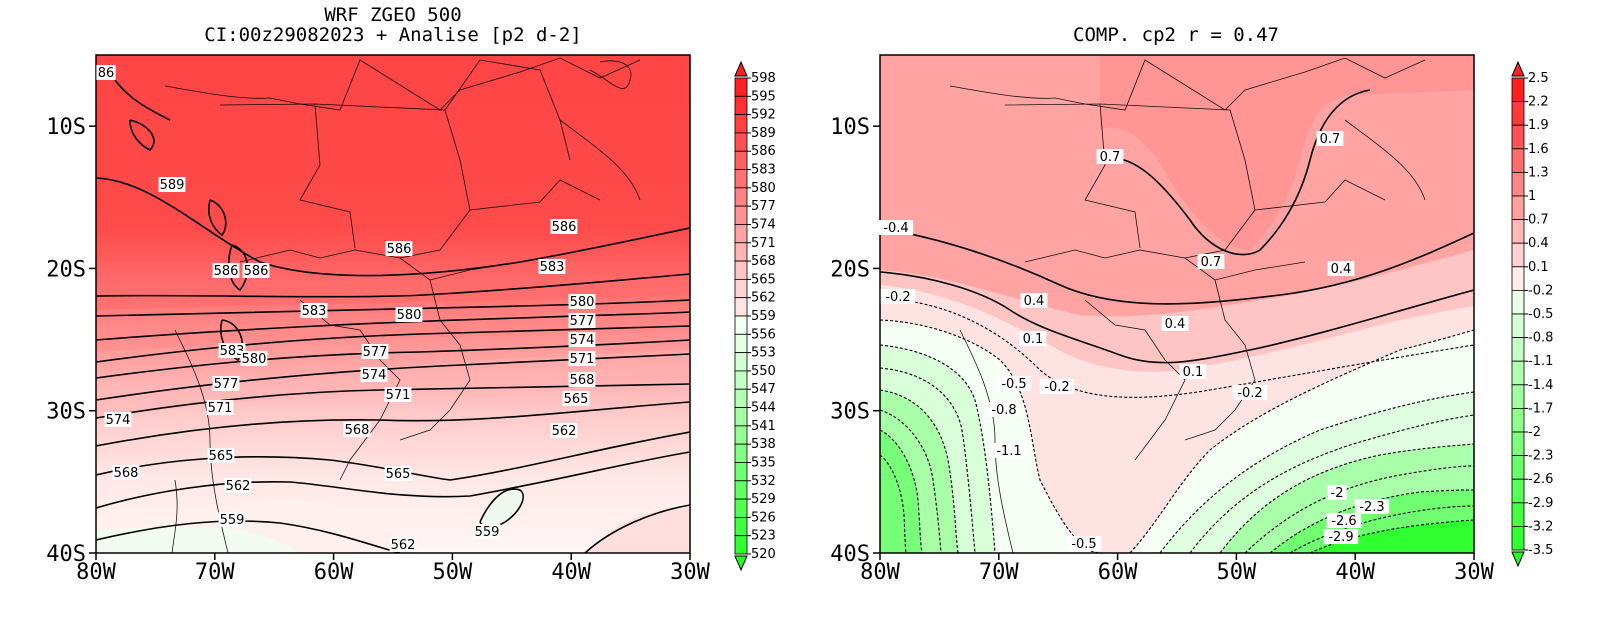  What do you see at coordinates (172, 185) in the screenshot?
I see `contour-label: 589` at bounding box center [172, 185].